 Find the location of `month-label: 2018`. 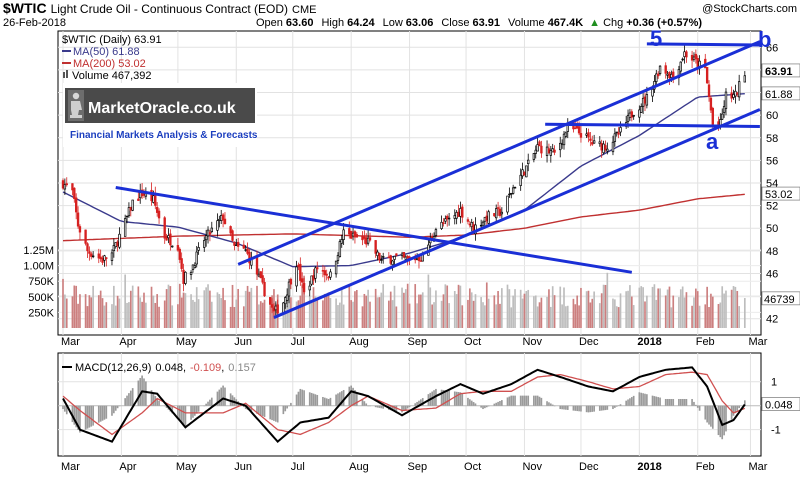

month-label: 2018 is located at coordinates (649, 467).